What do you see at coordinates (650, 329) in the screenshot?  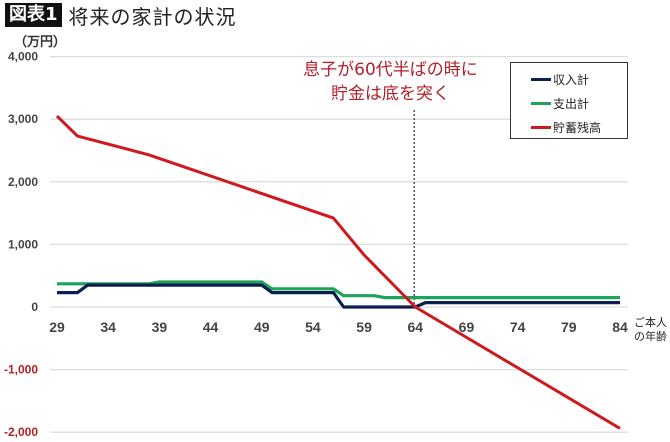 I see `x-axis-label: ご本人 の年齢` at bounding box center [650, 329].